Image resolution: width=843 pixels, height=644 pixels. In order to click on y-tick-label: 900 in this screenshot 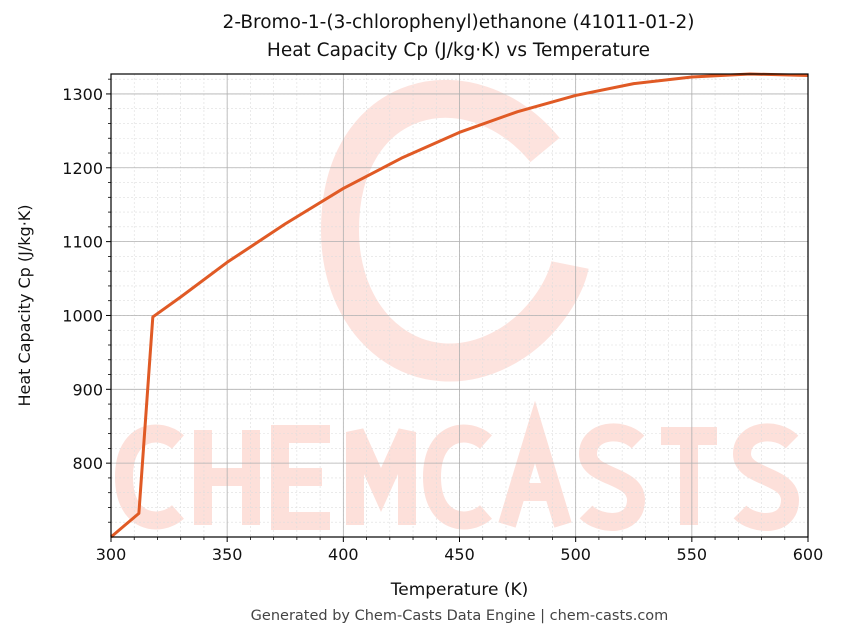, I will do `click(87, 389)`.